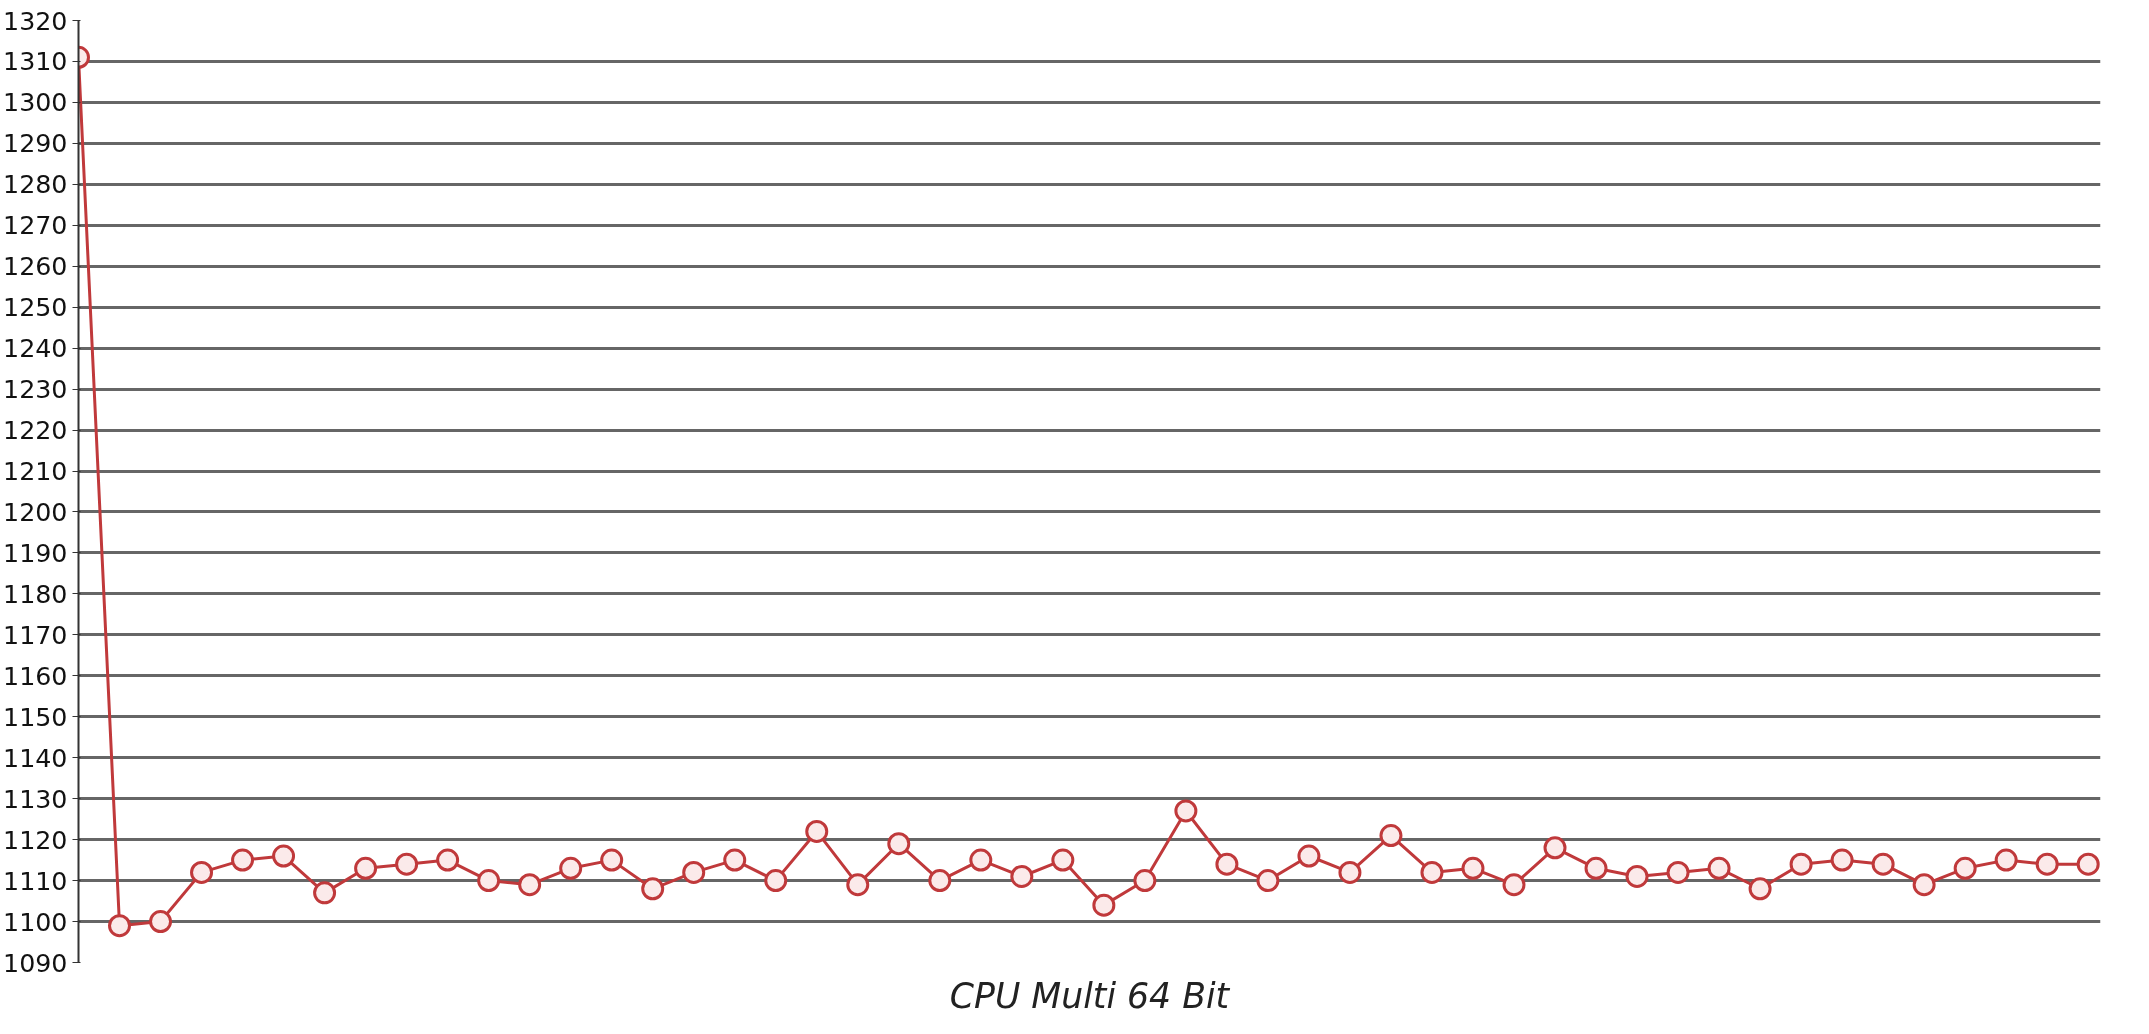  I want to click on y-tick-label: 1110, so click(35, 880).